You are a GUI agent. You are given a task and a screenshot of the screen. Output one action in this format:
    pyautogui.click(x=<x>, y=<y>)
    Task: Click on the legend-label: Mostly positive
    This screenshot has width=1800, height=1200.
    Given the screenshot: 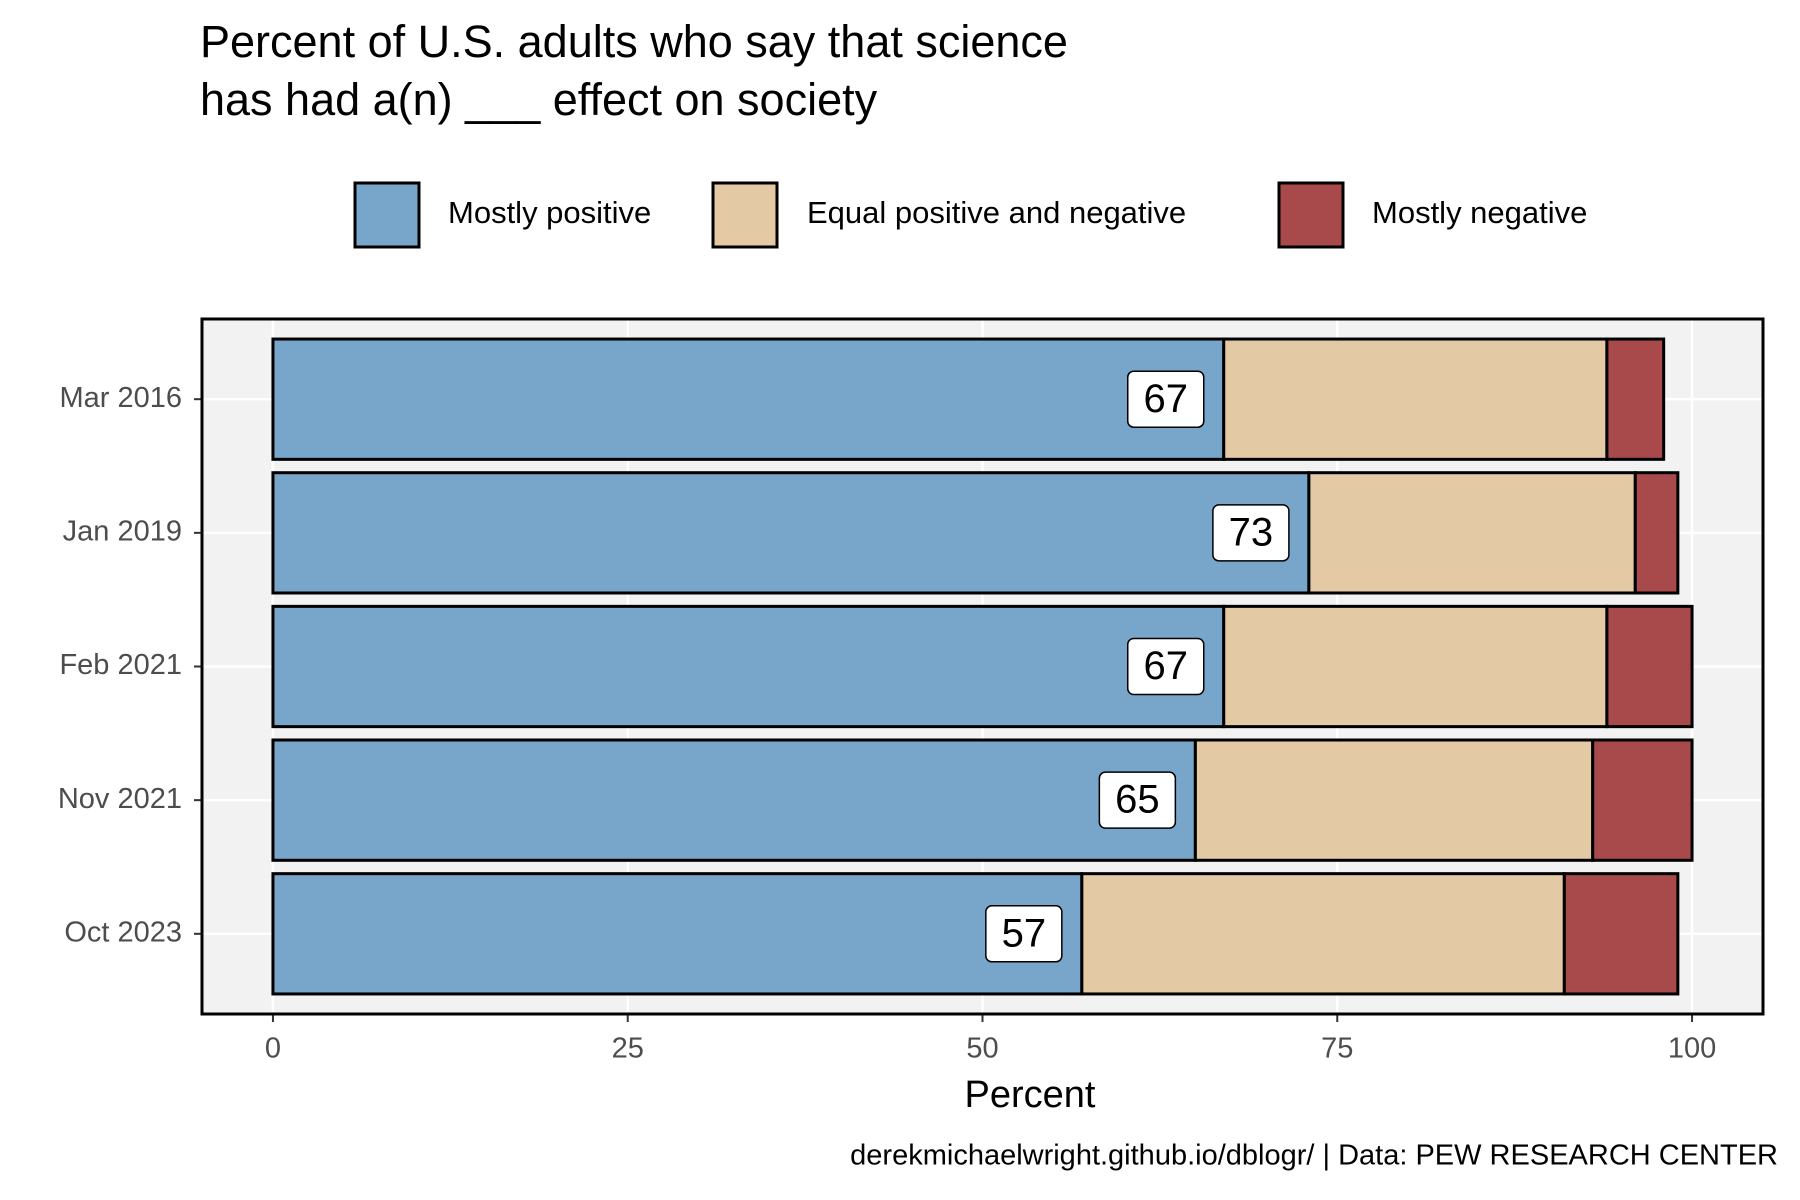 What is the action you would take?
    pyautogui.click(x=549, y=212)
    